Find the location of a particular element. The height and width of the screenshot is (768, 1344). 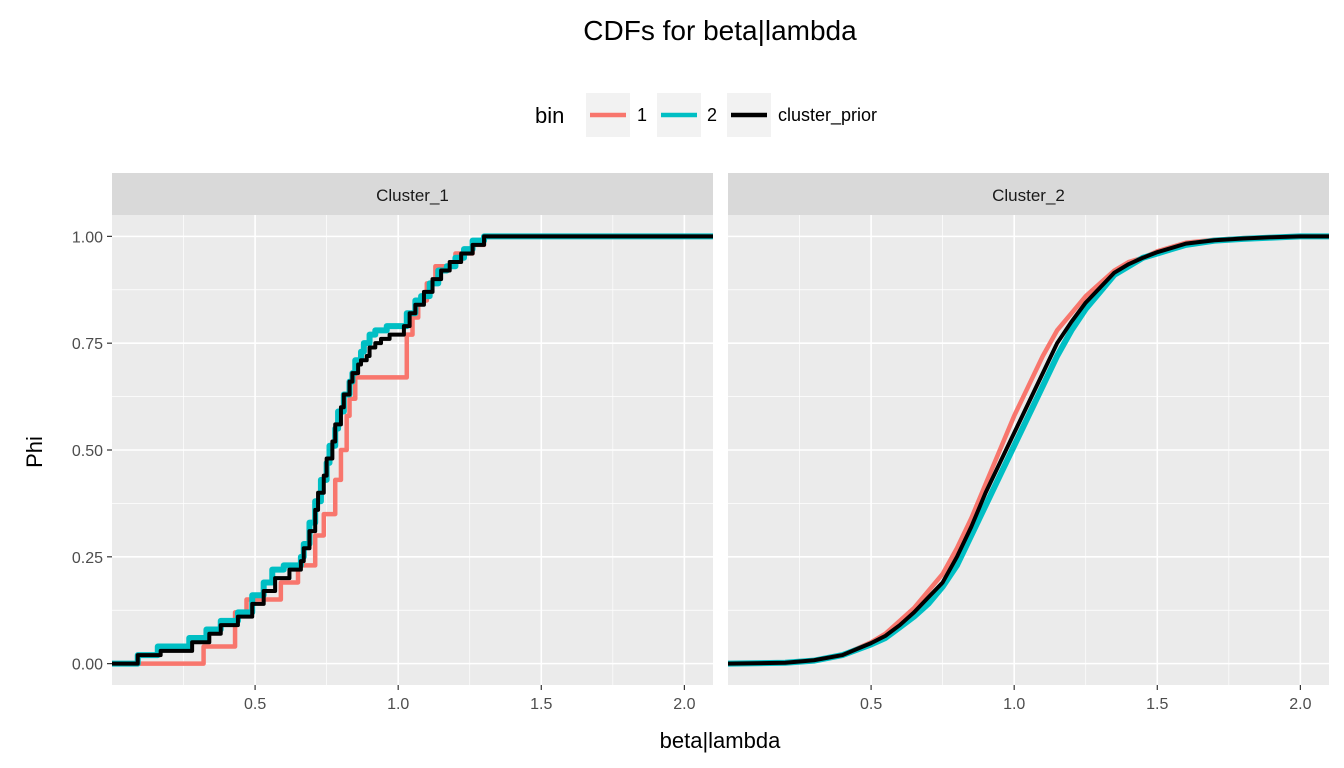

y-tick-label: 0.50 is located at coordinates (87, 451).